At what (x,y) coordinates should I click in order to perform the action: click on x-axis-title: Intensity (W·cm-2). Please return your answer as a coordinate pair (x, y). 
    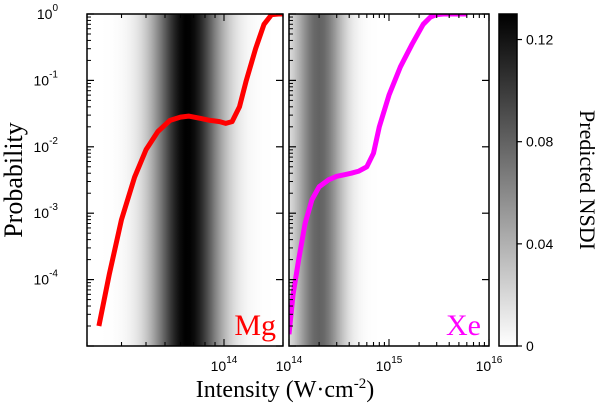
    Looking at the image, I should click on (285, 389).